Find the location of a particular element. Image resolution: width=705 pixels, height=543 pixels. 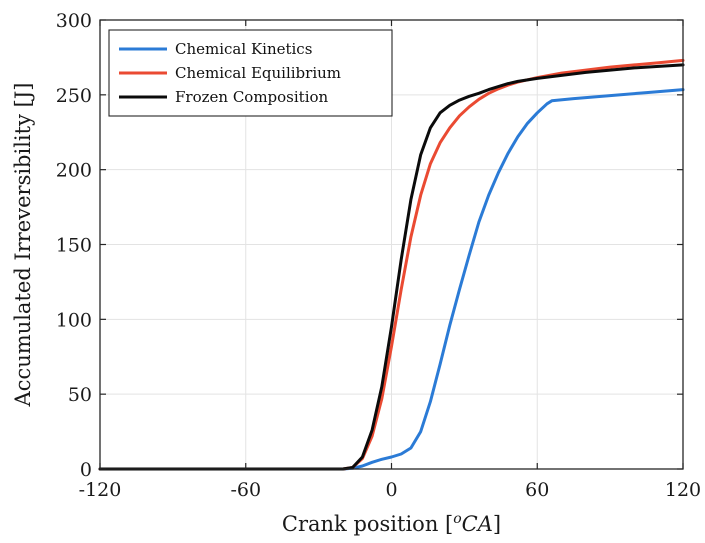

y-tick-label: 200 is located at coordinates (74, 171).